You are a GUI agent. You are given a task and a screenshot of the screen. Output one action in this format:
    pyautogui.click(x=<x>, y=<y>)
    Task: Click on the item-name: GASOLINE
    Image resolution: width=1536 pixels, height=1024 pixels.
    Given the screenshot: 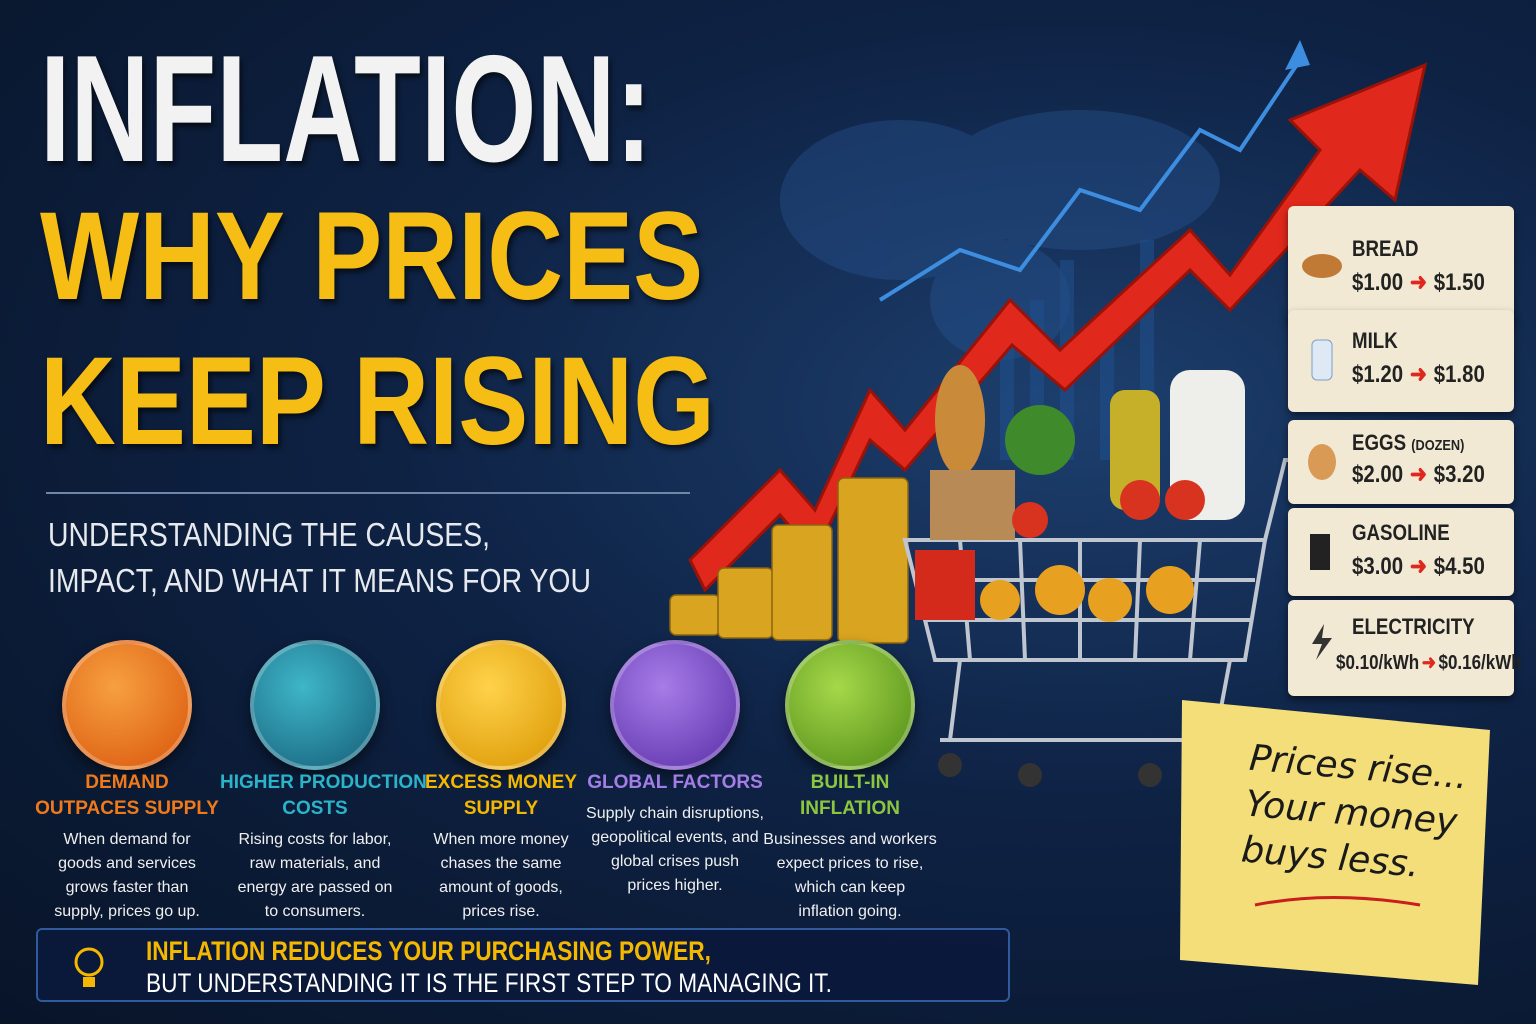 What is the action you would take?
    pyautogui.click(x=1401, y=532)
    